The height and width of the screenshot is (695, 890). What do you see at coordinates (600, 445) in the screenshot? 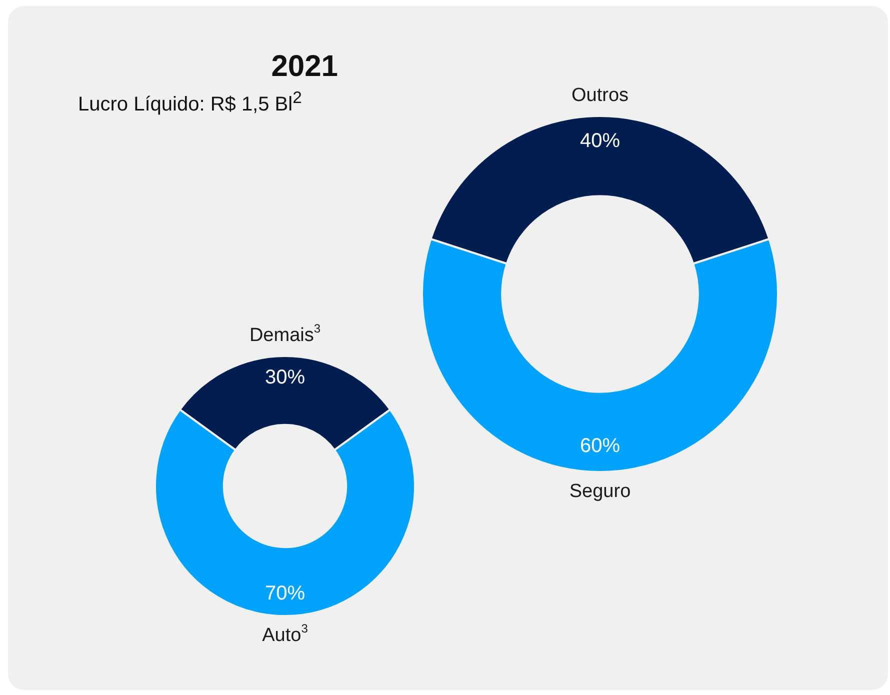
I see `data-label: 60%` at bounding box center [600, 445].